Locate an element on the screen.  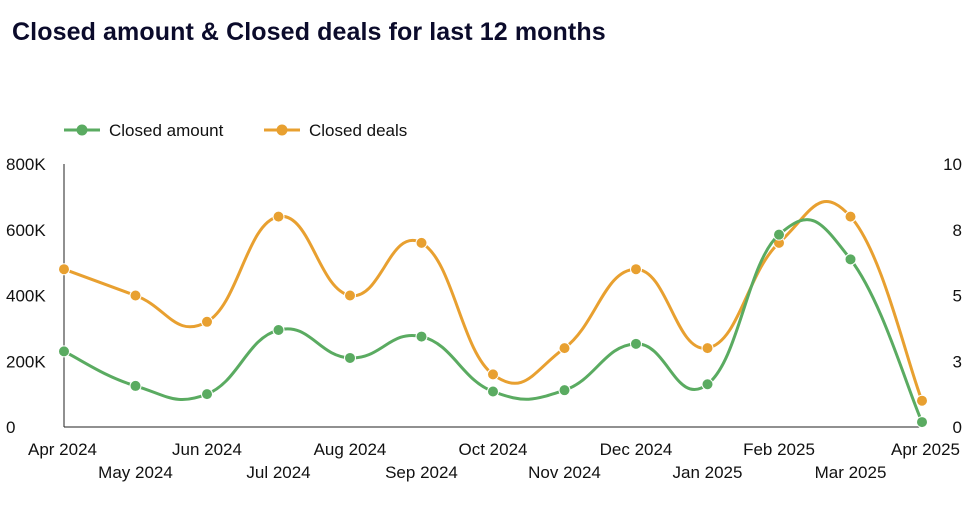
left-tick-label: 0 is located at coordinates (10, 427).